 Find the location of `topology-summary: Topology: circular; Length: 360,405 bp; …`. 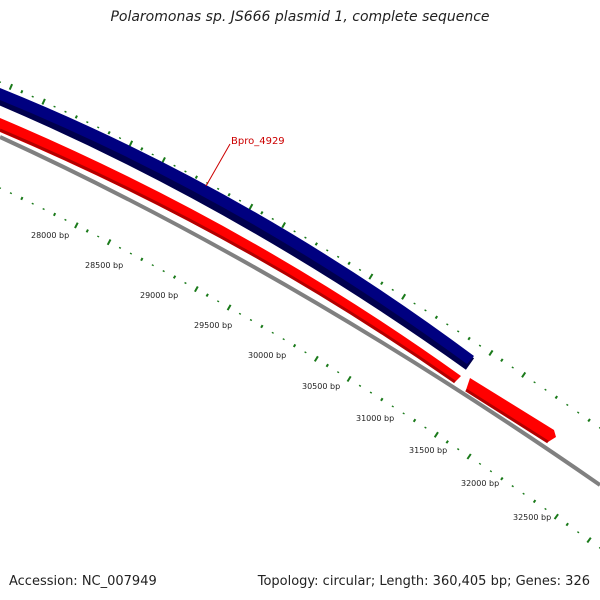

topology-summary: Topology: circular; Length: 360,405 bp; … is located at coordinates (423, 581).